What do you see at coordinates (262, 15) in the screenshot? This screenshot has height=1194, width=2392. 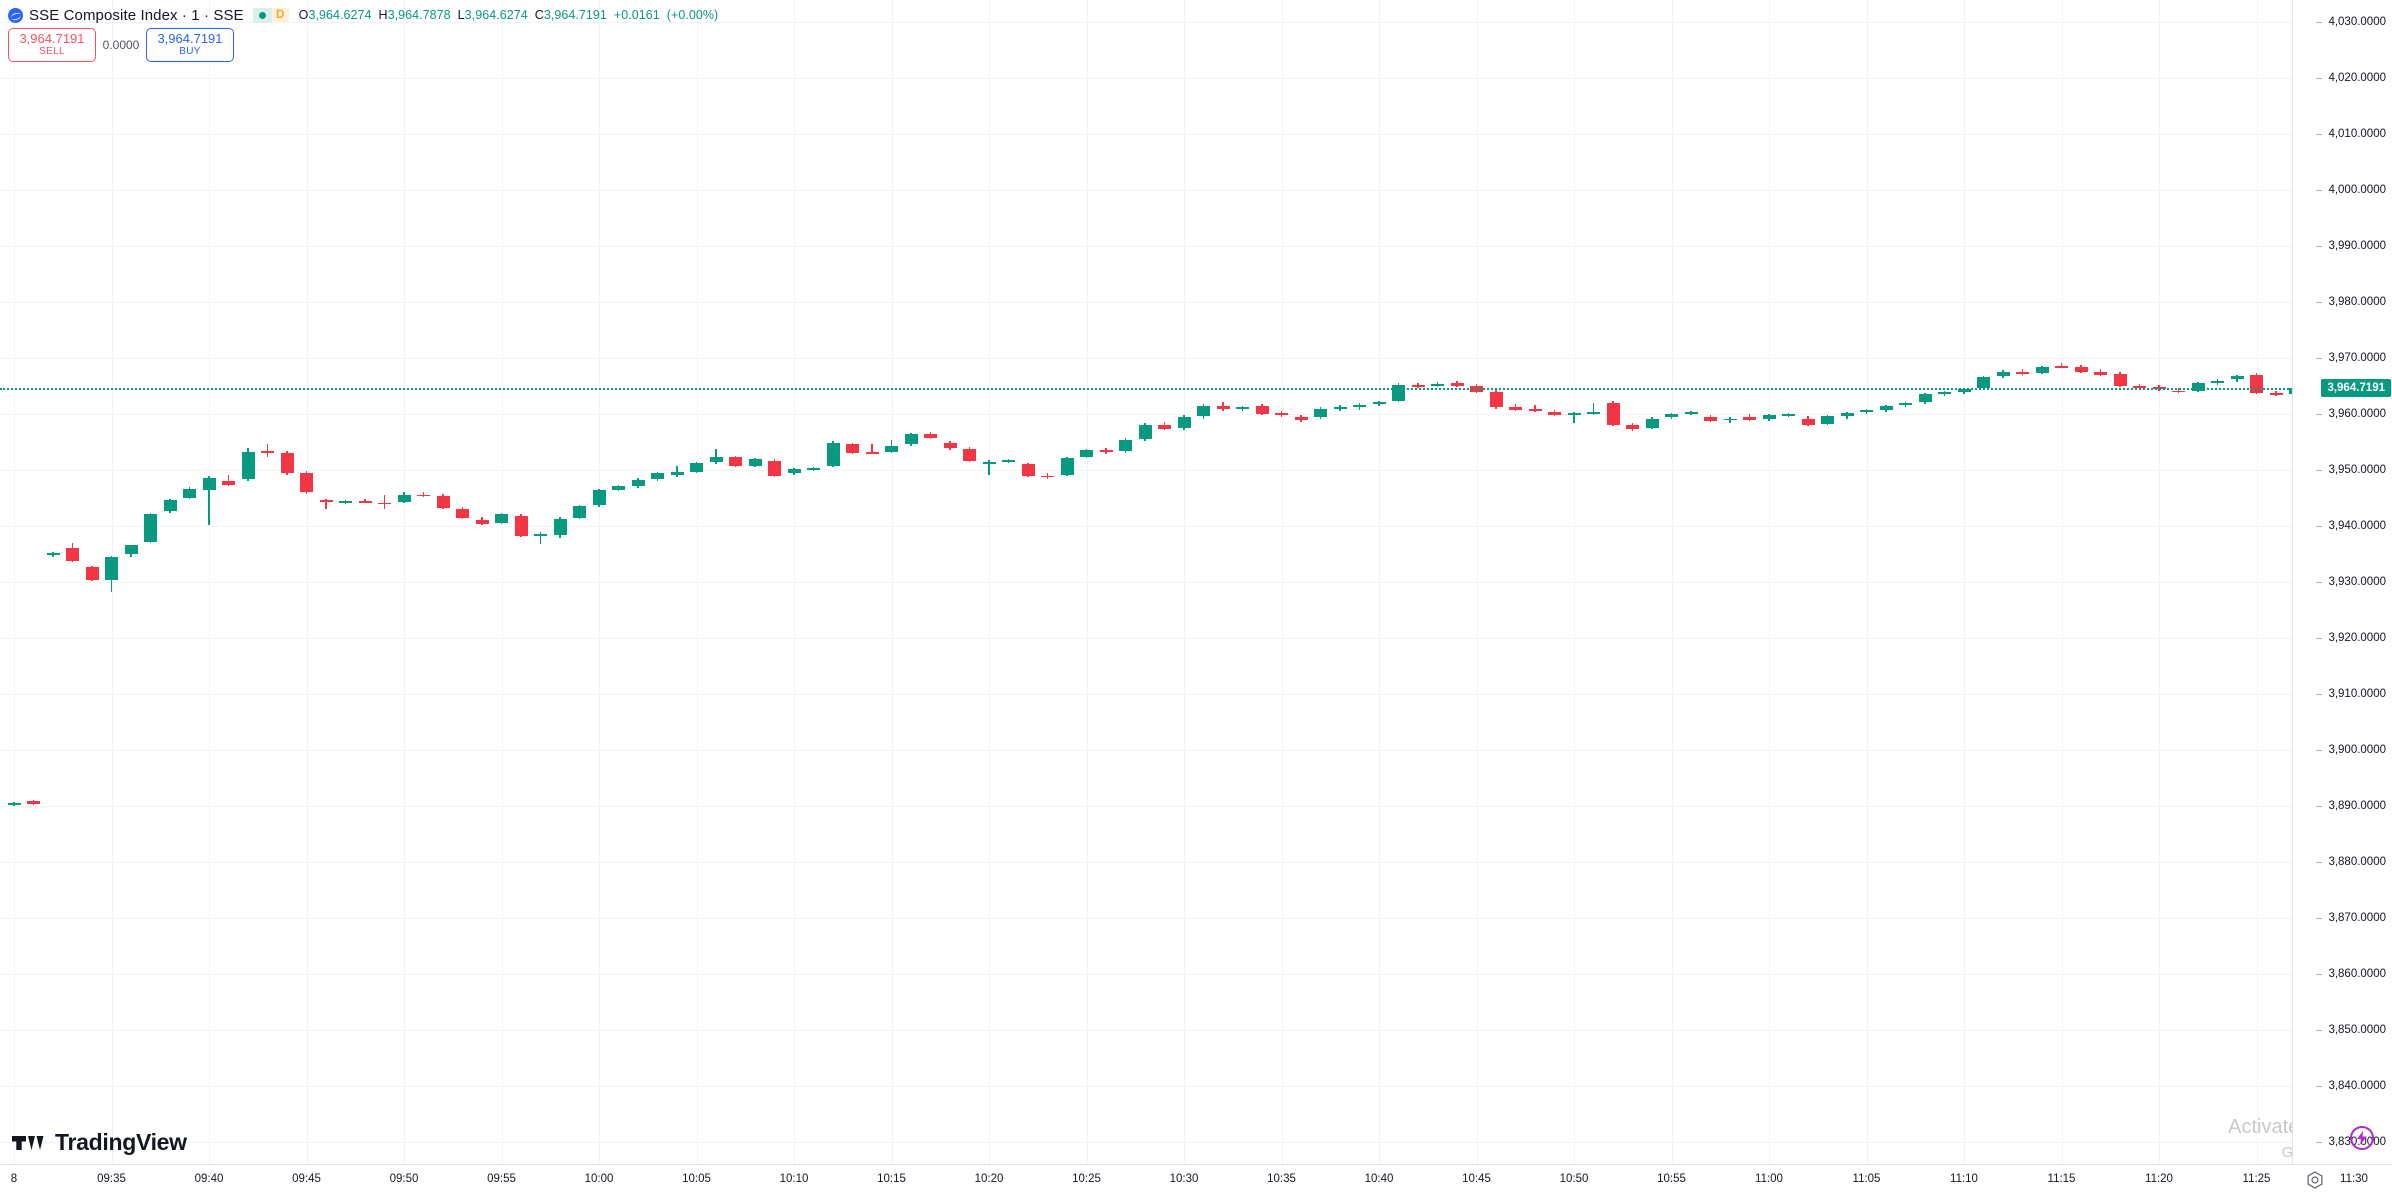 I see `market-open-dot-icon` at bounding box center [262, 15].